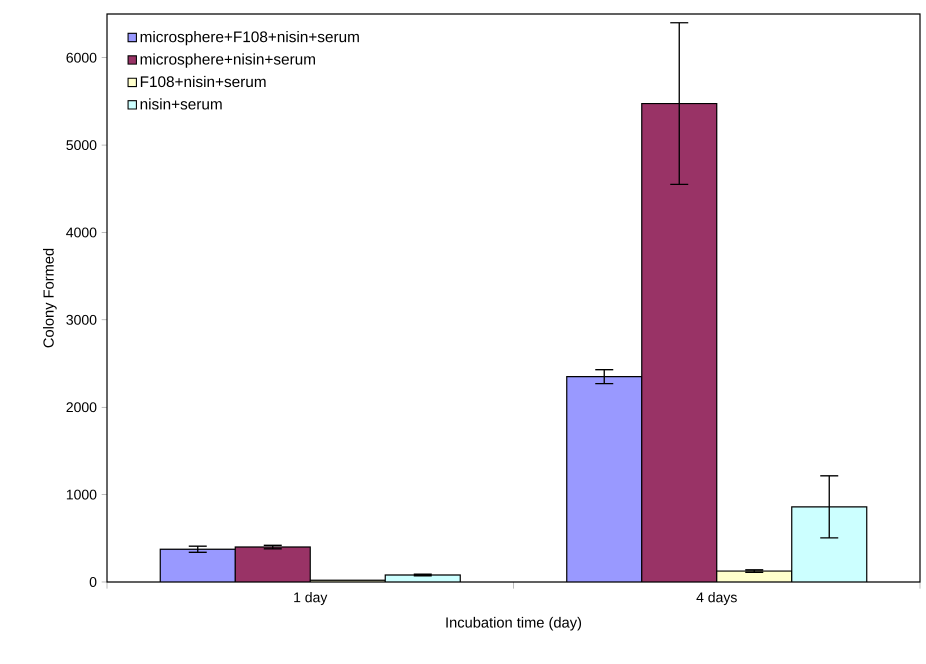 This screenshot has height=664, width=926. Describe the element at coordinates (81, 145) in the screenshot. I see `y-tick-label: 5000` at that location.